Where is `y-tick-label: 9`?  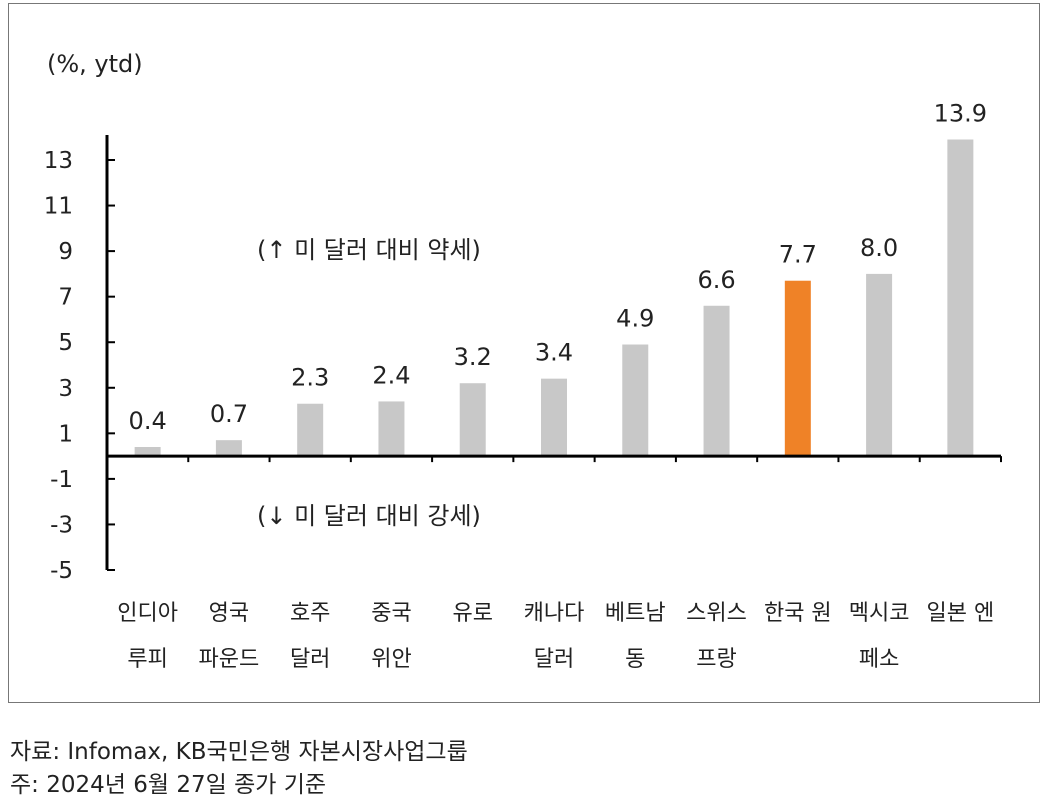 y-tick-label: 9 is located at coordinates (65, 252).